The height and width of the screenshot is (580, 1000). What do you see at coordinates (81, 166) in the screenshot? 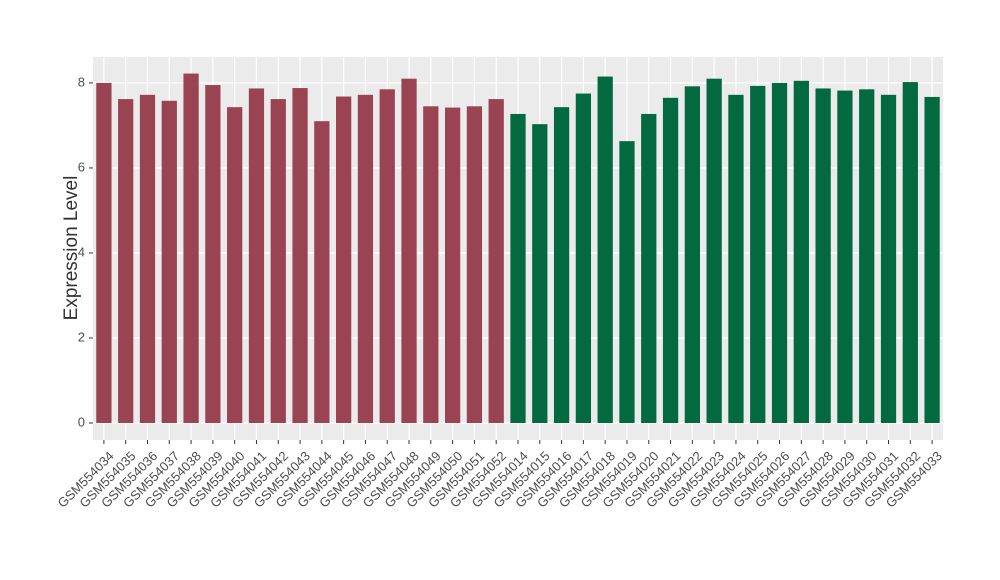
I see `y-tick-label: 6` at bounding box center [81, 166].